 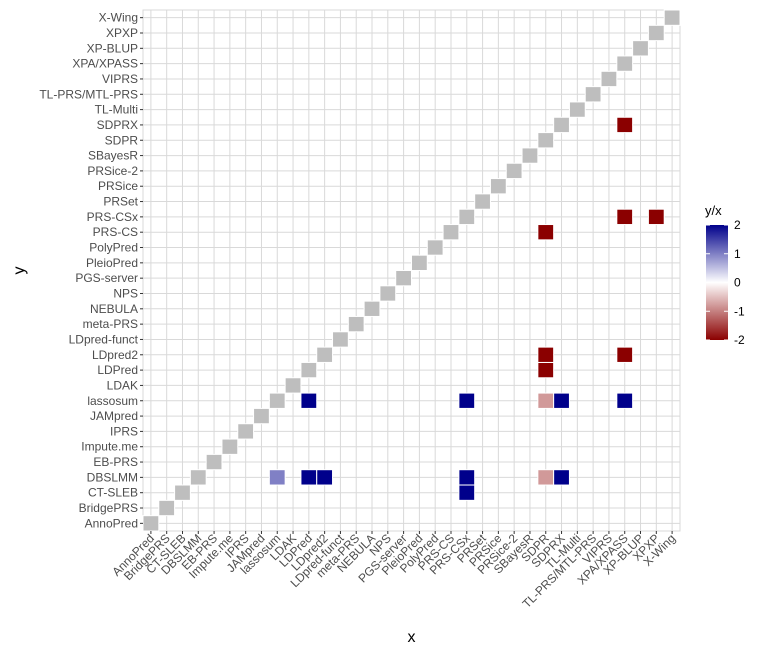 What do you see at coordinates (120, 79) in the screenshot?
I see `y-tick-label: VIPRS` at bounding box center [120, 79].